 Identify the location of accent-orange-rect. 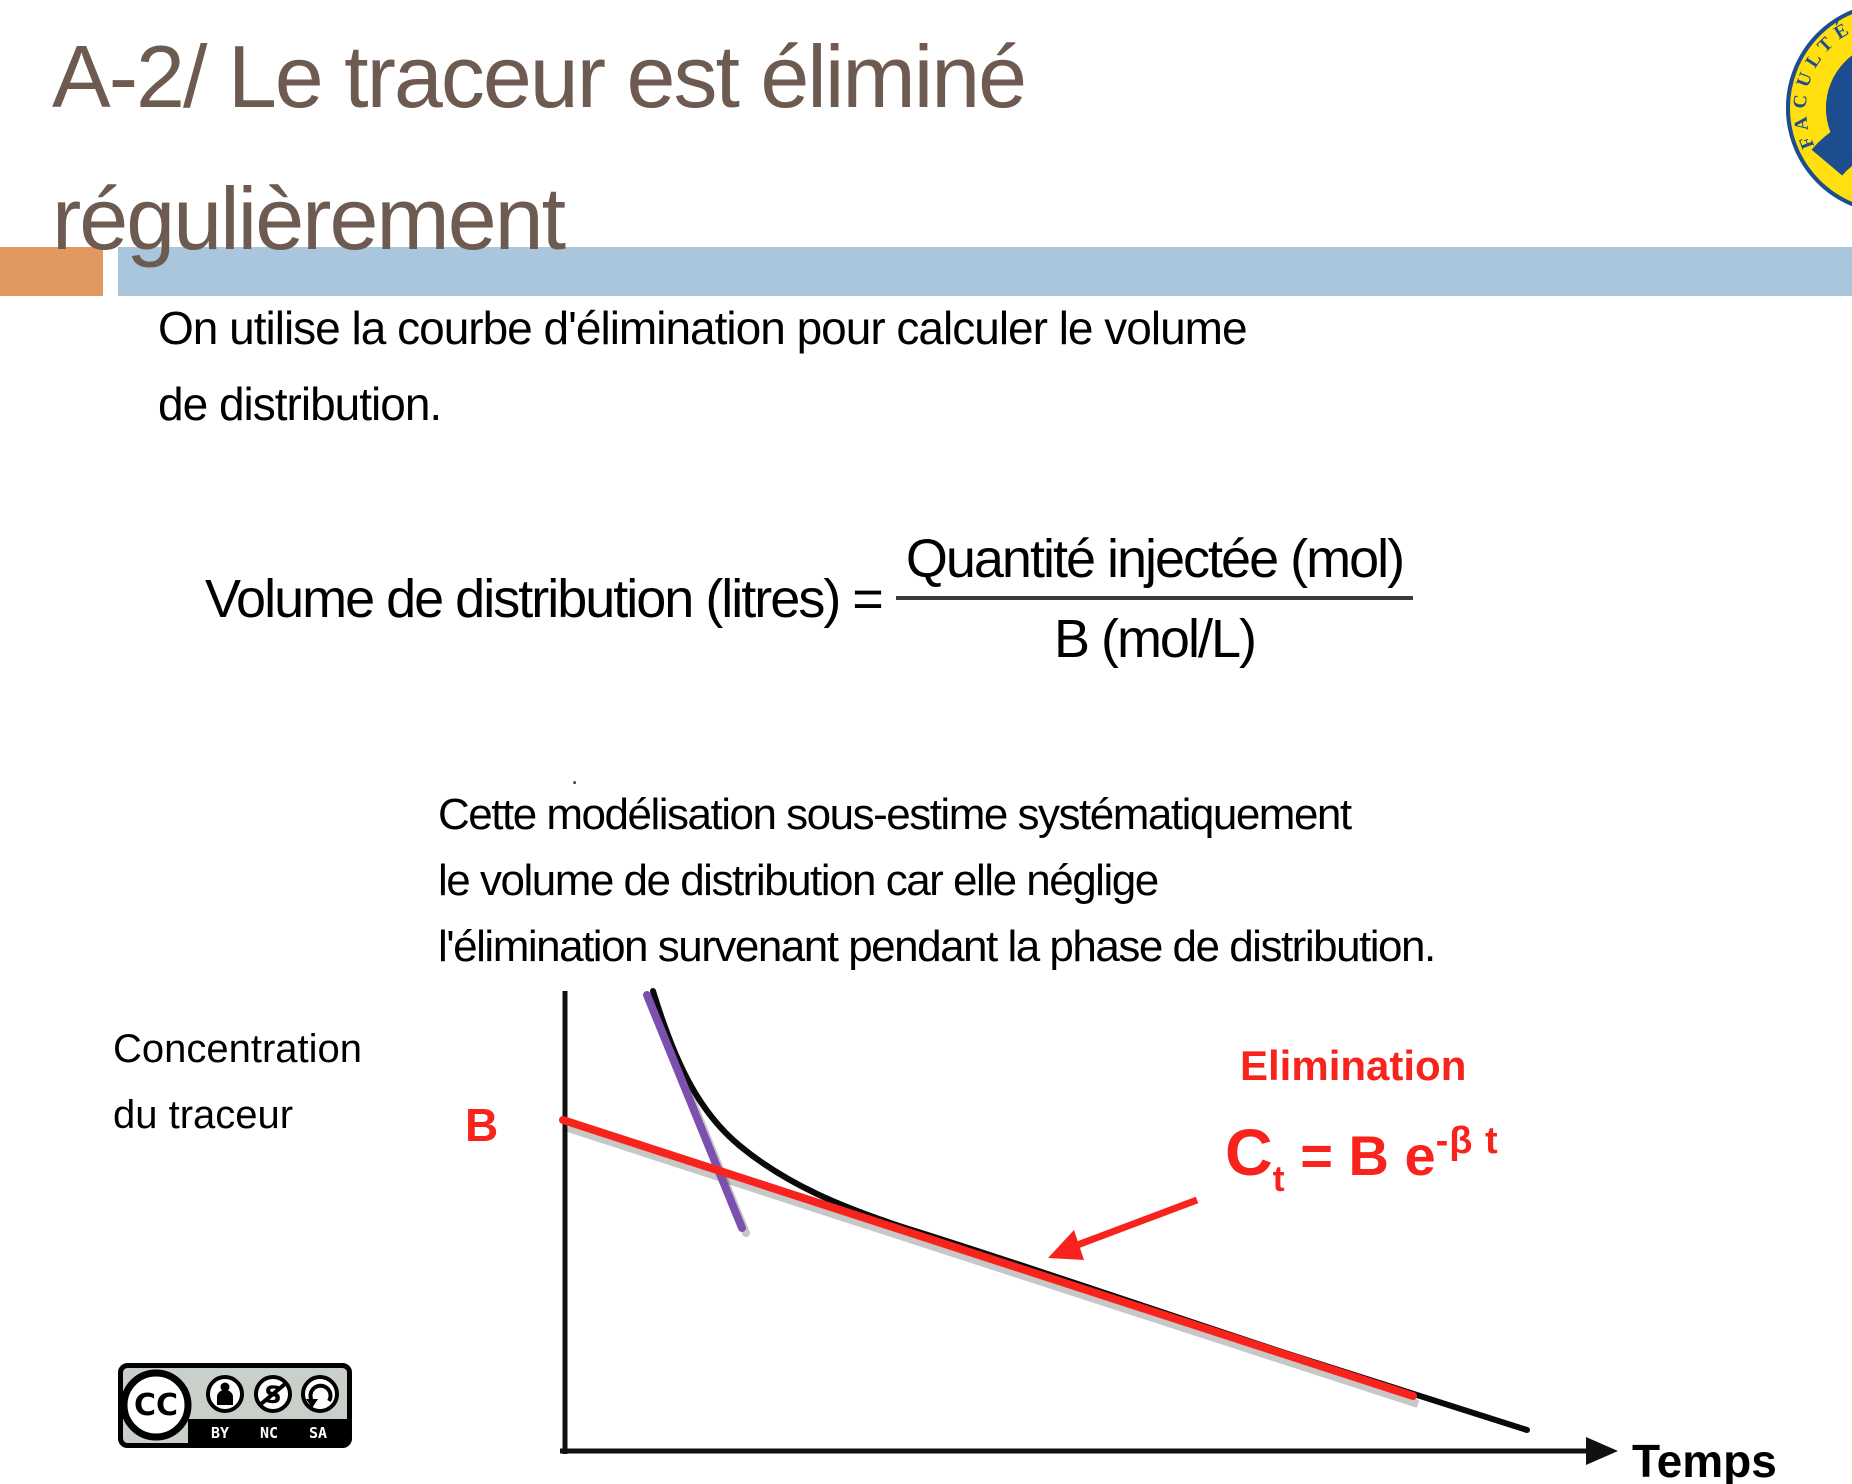
(51, 271).